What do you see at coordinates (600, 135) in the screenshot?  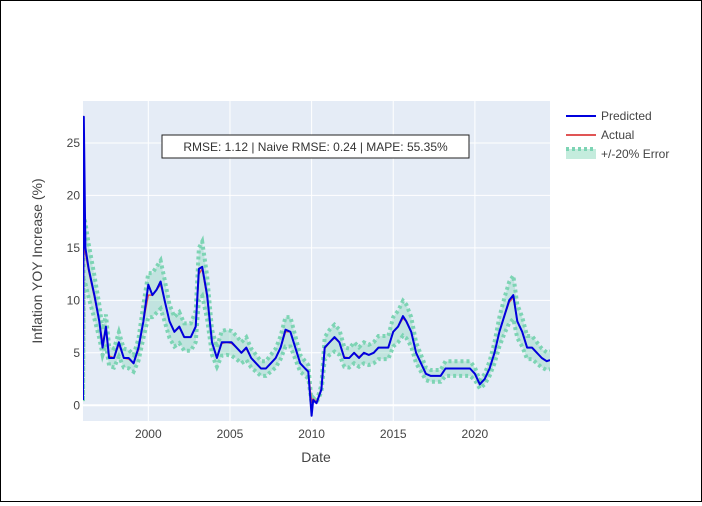 I see `legend-item-actual: Actual` at bounding box center [600, 135].